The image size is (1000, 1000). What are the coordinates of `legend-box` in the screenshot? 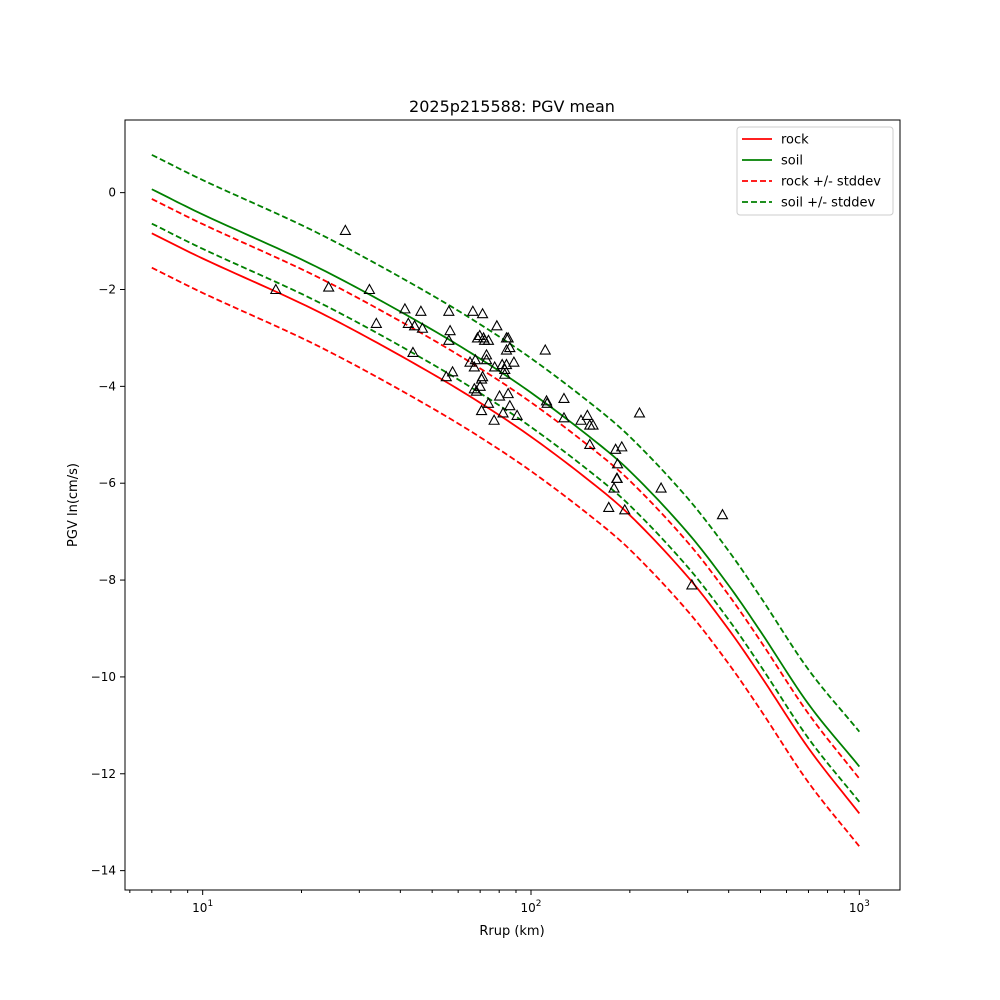 It's located at (815, 171).